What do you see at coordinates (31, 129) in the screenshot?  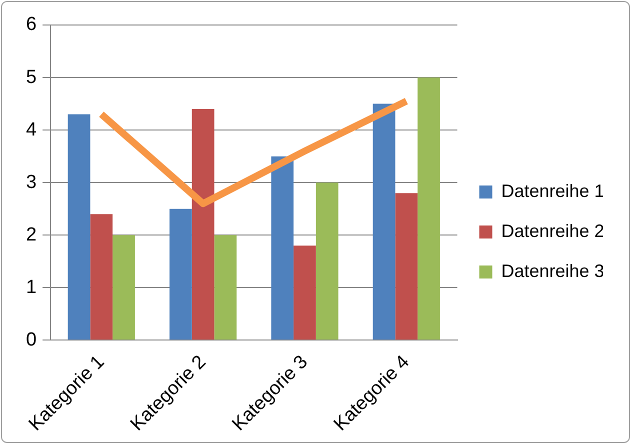 I see `y-tick-label: 4` at bounding box center [31, 129].